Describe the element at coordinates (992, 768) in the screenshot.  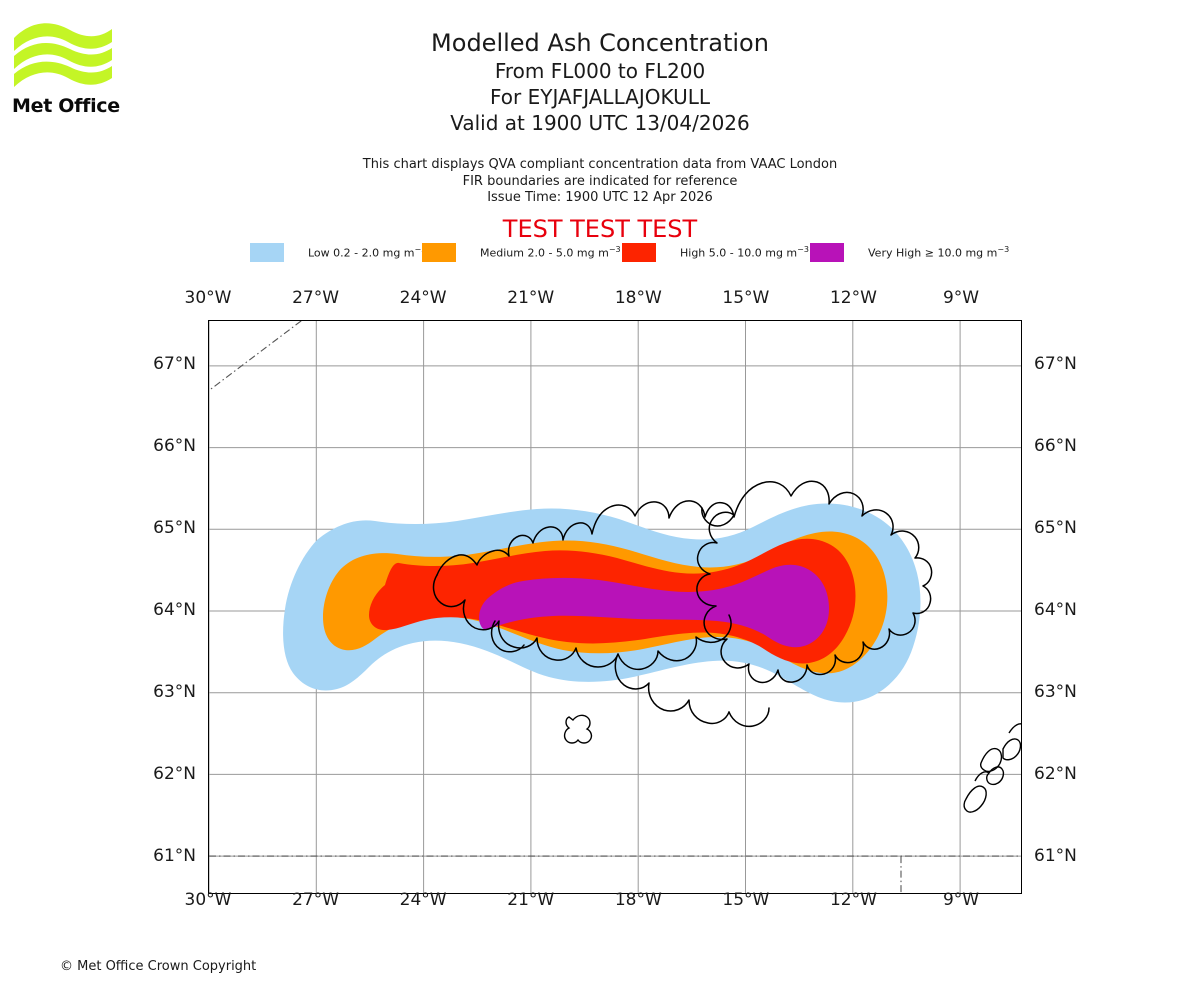
I see `faroe-islands` at that location.